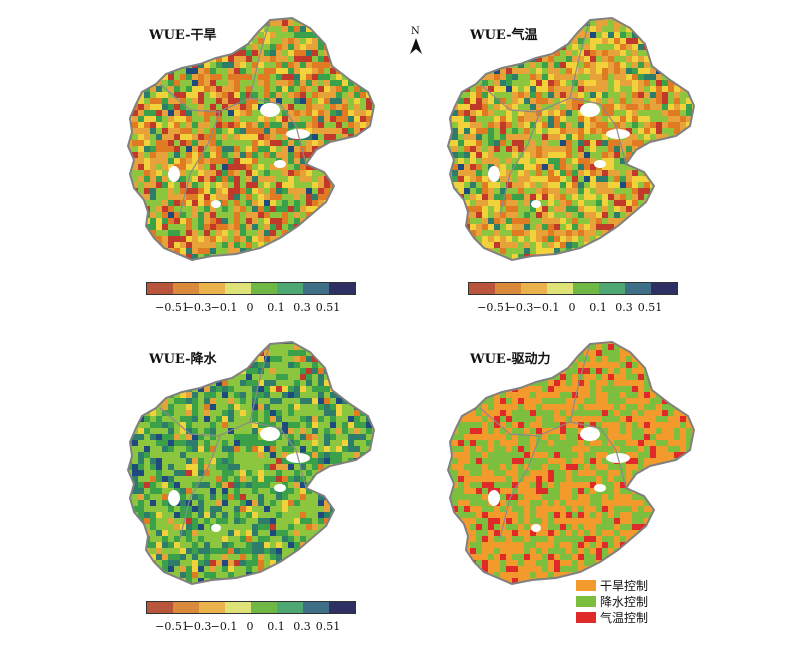 The width and height of the screenshot is (800, 649). I want to click on legend-labels-temperature: −0.51 −0.3 −0.1 0 0.1 0.3 0.51, so click(573, 308).